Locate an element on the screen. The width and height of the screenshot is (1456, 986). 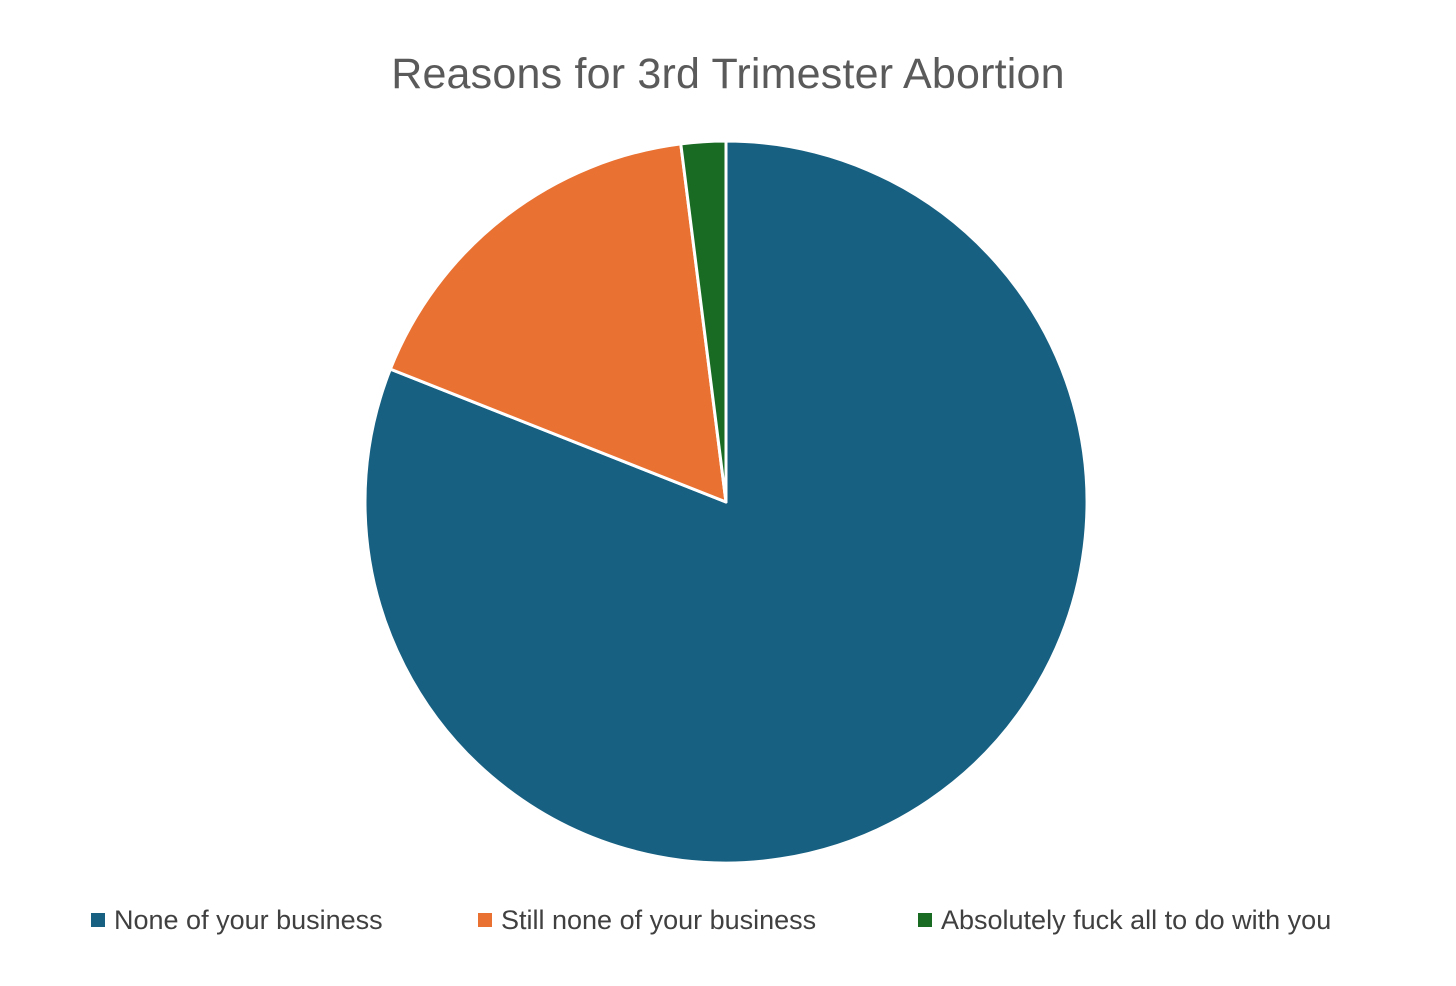
pie-slice-still-none-of-your-business is located at coordinates (558, 323).